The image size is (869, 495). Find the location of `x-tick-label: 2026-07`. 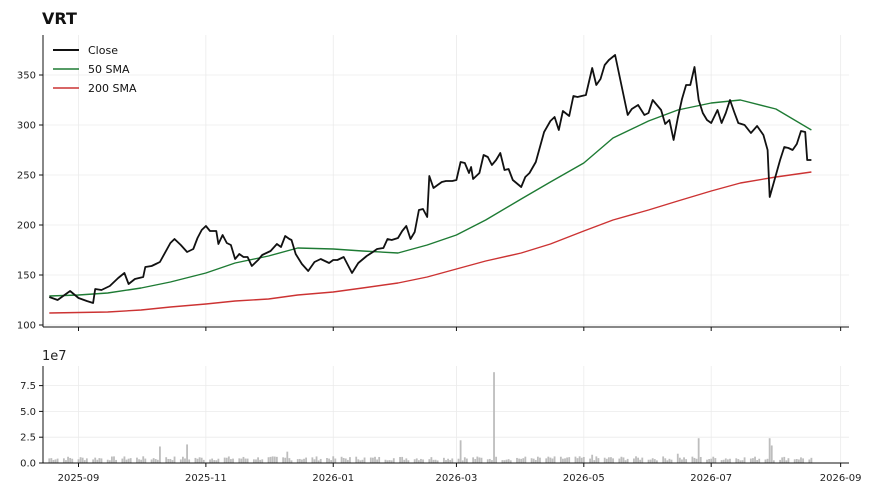

x-tick-label: 2026-07 is located at coordinates (711, 478).